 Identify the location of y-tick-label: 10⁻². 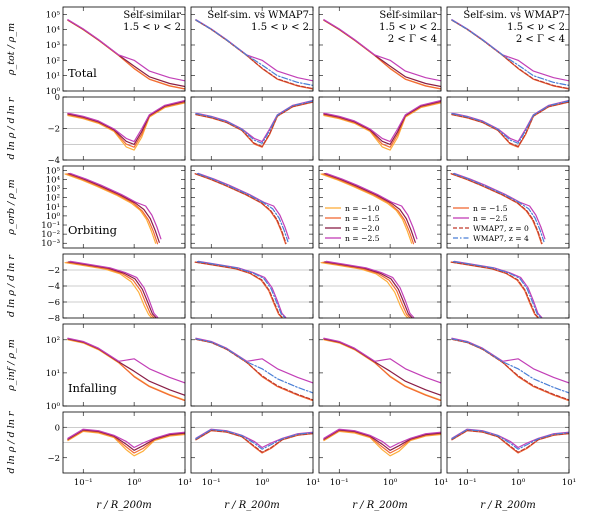
(50, 235).